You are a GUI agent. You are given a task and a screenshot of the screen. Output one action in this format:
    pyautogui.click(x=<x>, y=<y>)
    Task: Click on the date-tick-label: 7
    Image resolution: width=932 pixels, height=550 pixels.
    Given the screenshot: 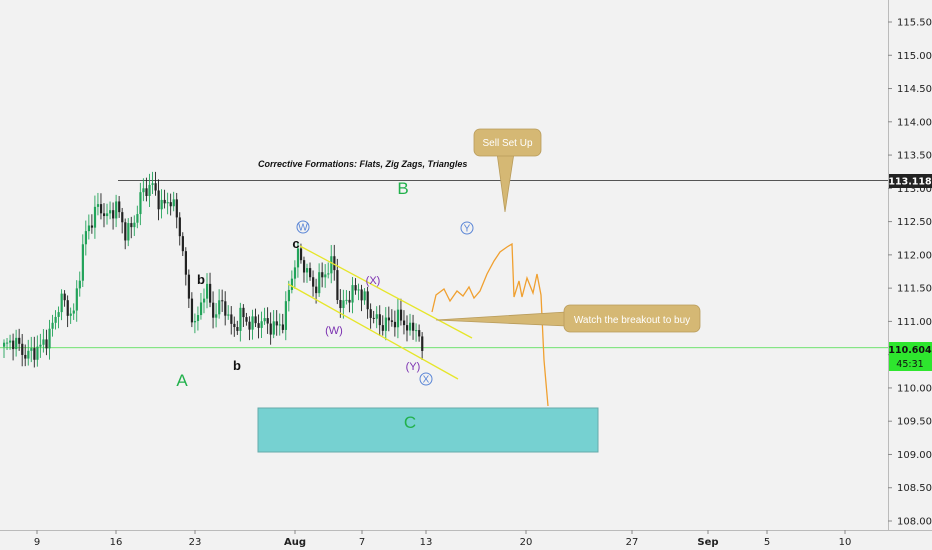 What is the action you would take?
    pyautogui.click(x=362, y=542)
    